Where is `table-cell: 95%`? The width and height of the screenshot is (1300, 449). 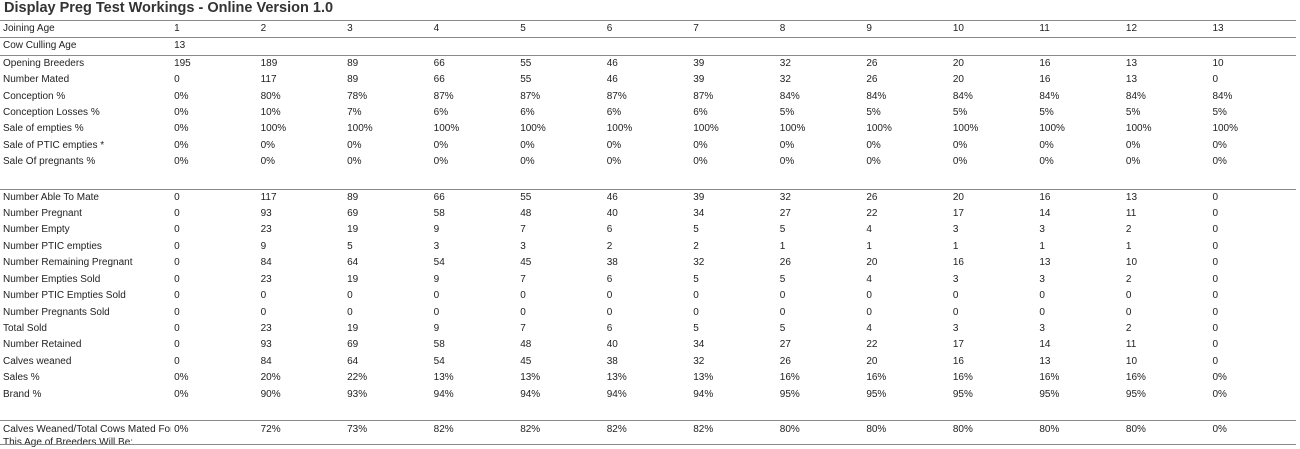 table-cell: 95% is located at coordinates (1049, 394).